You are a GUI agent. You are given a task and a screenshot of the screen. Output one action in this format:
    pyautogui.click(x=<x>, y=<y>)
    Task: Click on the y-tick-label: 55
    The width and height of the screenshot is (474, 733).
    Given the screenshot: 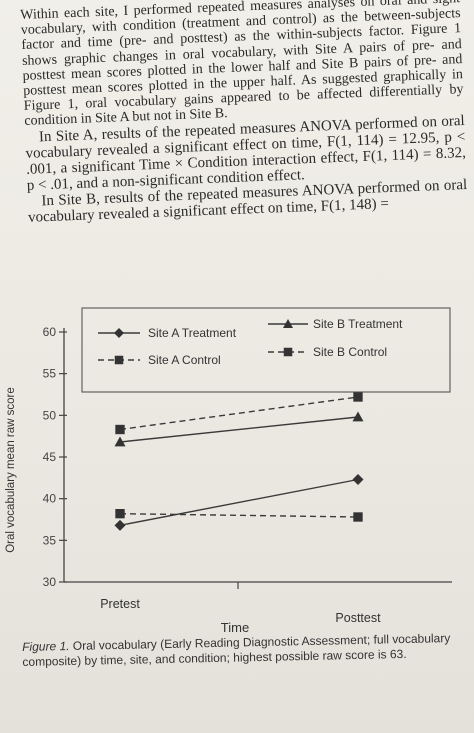 What is the action you would take?
    pyautogui.click(x=50, y=374)
    